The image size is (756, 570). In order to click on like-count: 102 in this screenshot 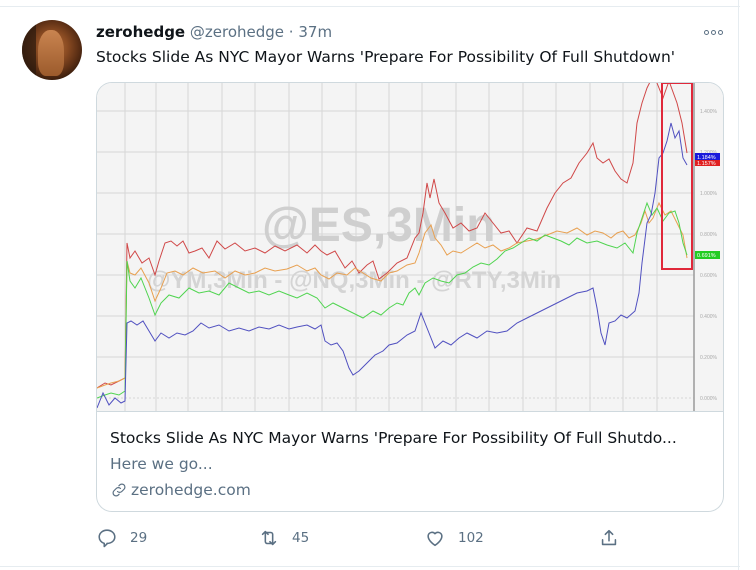, I will do `click(471, 538)`.